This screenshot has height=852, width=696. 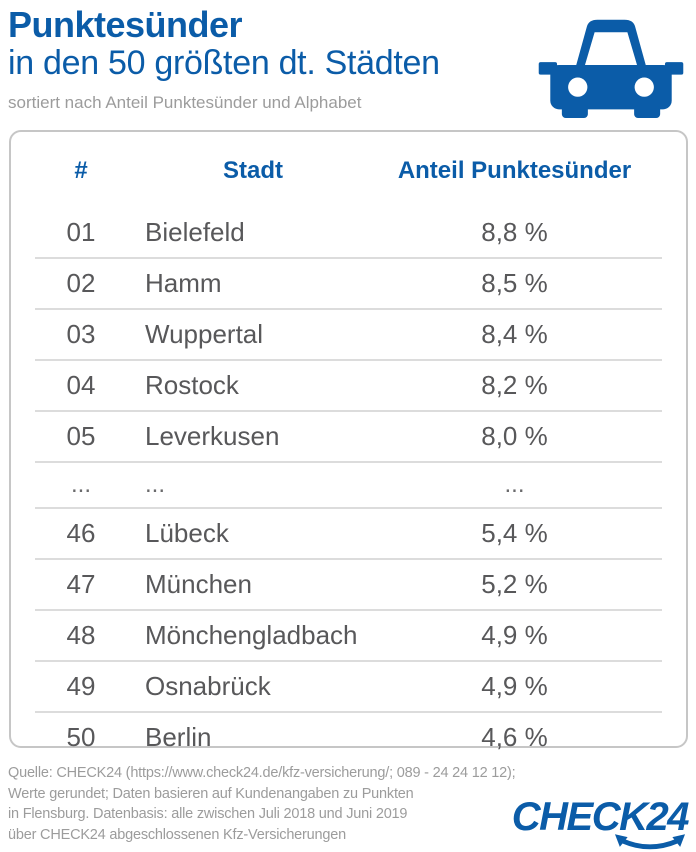 What do you see at coordinates (81, 232) in the screenshot?
I see `rank-cell: 01` at bounding box center [81, 232].